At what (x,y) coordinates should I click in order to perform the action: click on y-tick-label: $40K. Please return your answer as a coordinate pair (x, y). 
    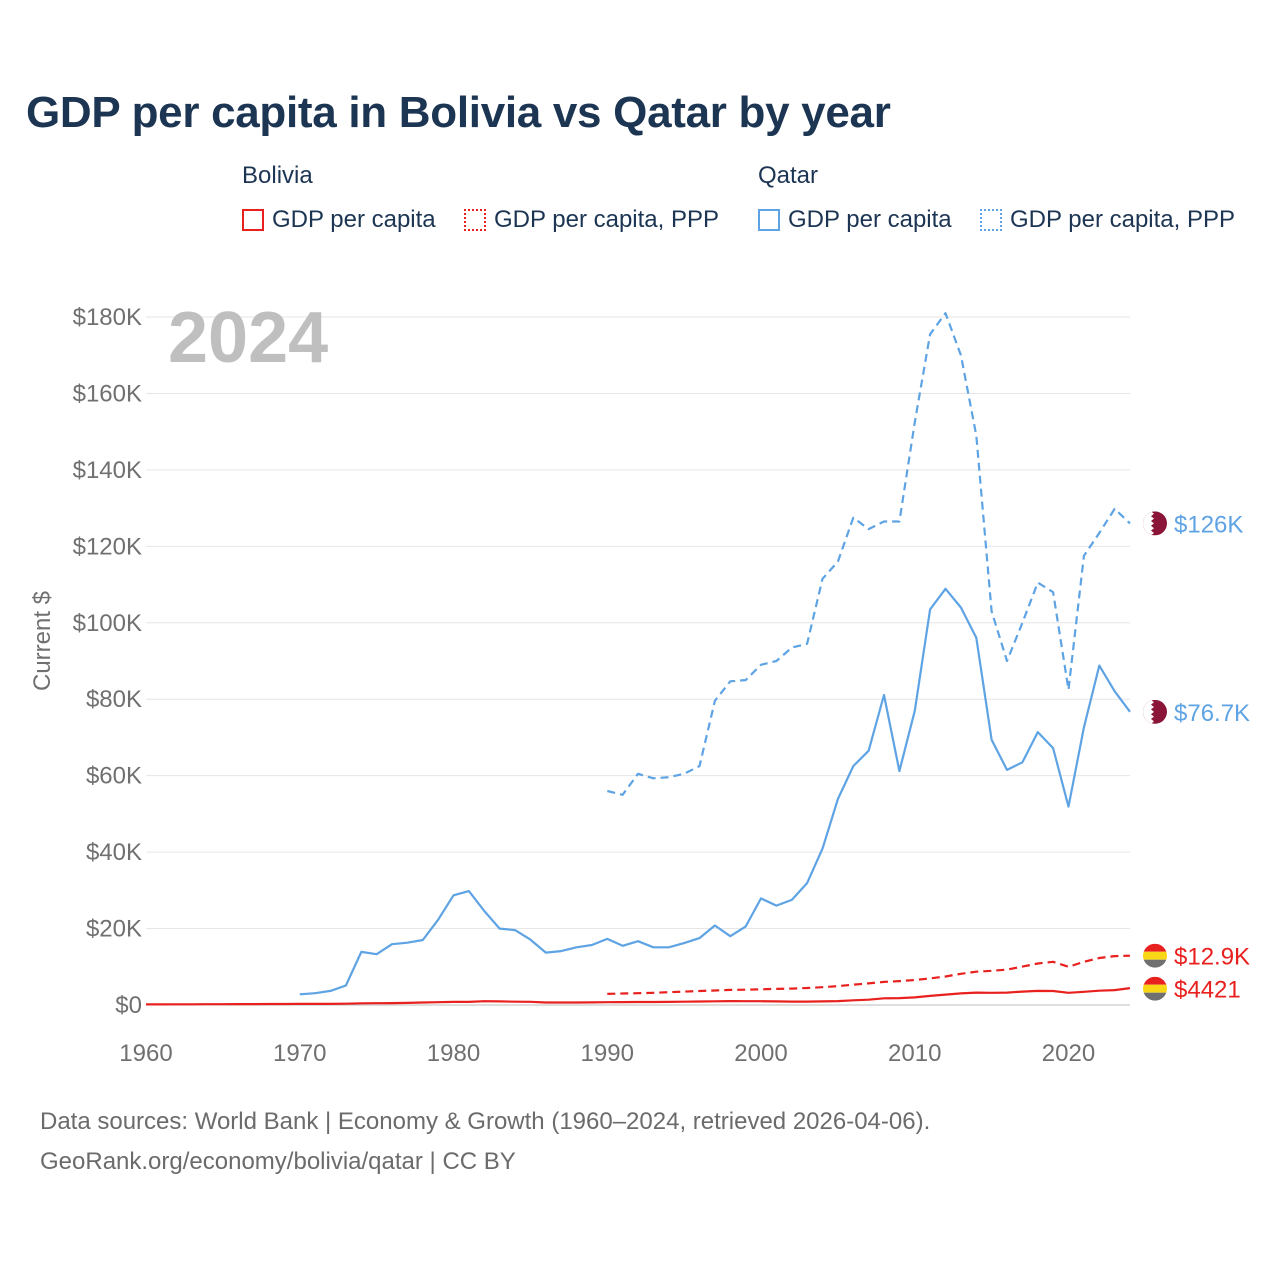
    Looking at the image, I should click on (114, 852).